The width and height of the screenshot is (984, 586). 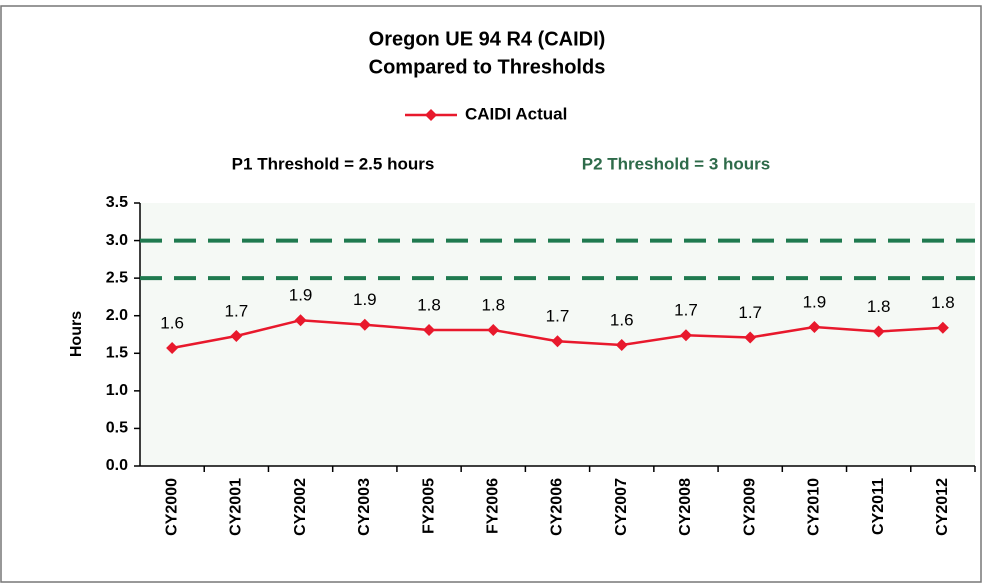 I want to click on x-tick-label: CY2007, so click(x=621, y=507).